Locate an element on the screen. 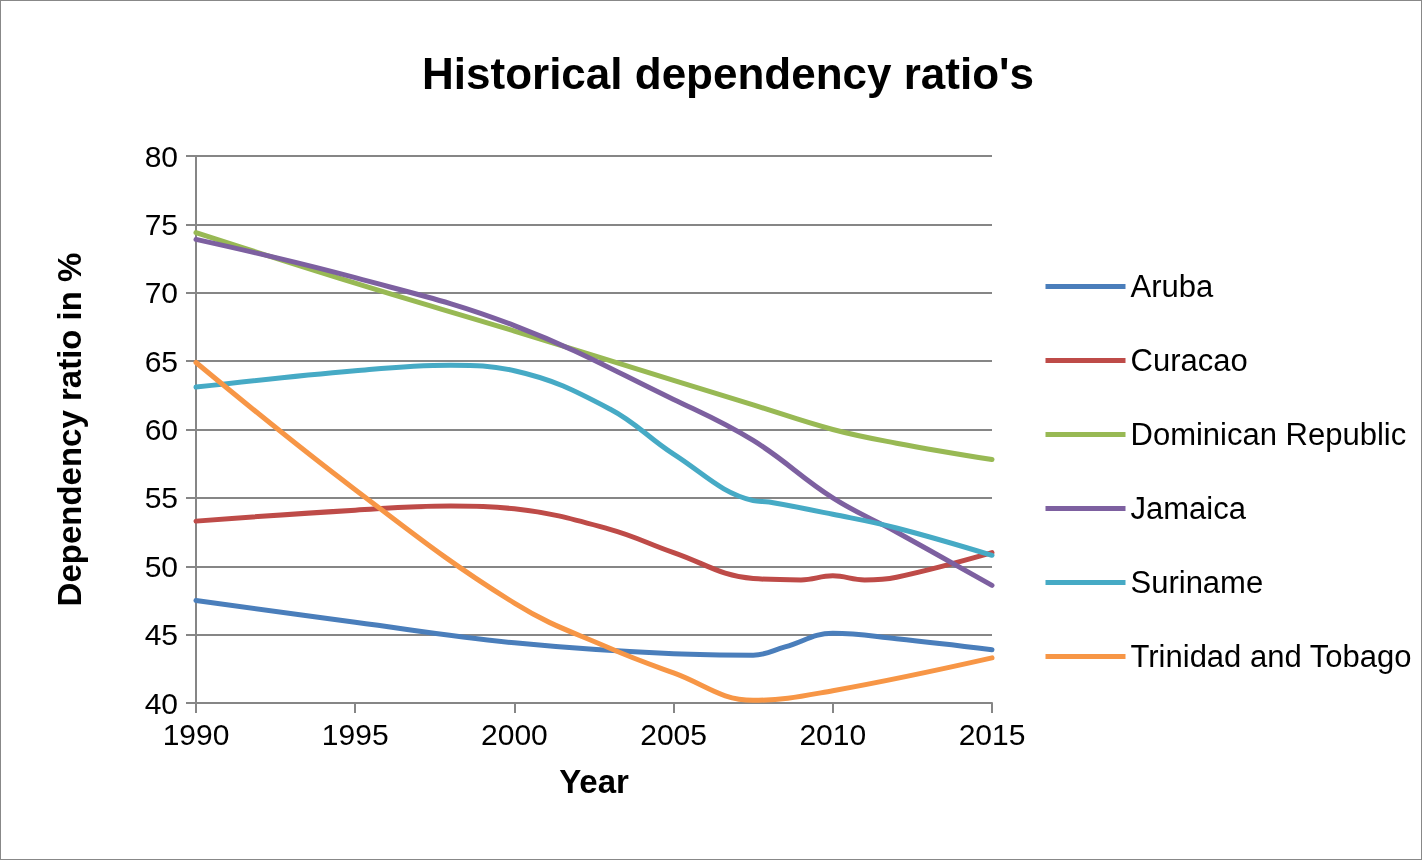 Image resolution: width=1422 pixels, height=860 pixels. legend-label: Trinidad and Tobago is located at coordinates (1271, 656).